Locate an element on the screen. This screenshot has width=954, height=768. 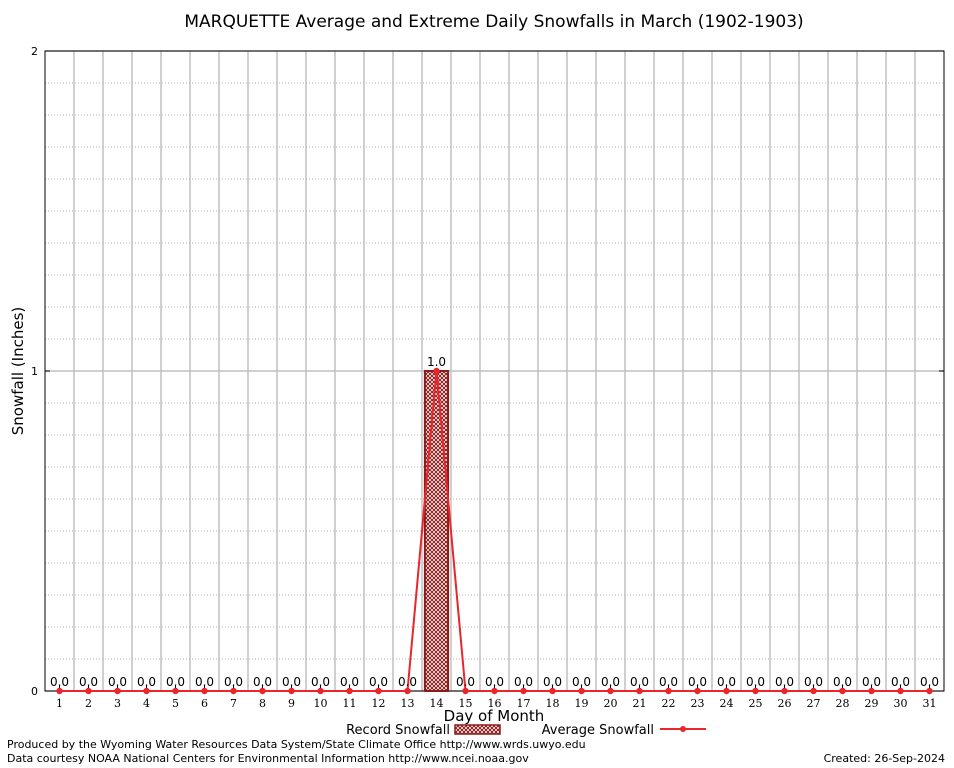
x-tick-label: 27 is located at coordinates (814, 703).